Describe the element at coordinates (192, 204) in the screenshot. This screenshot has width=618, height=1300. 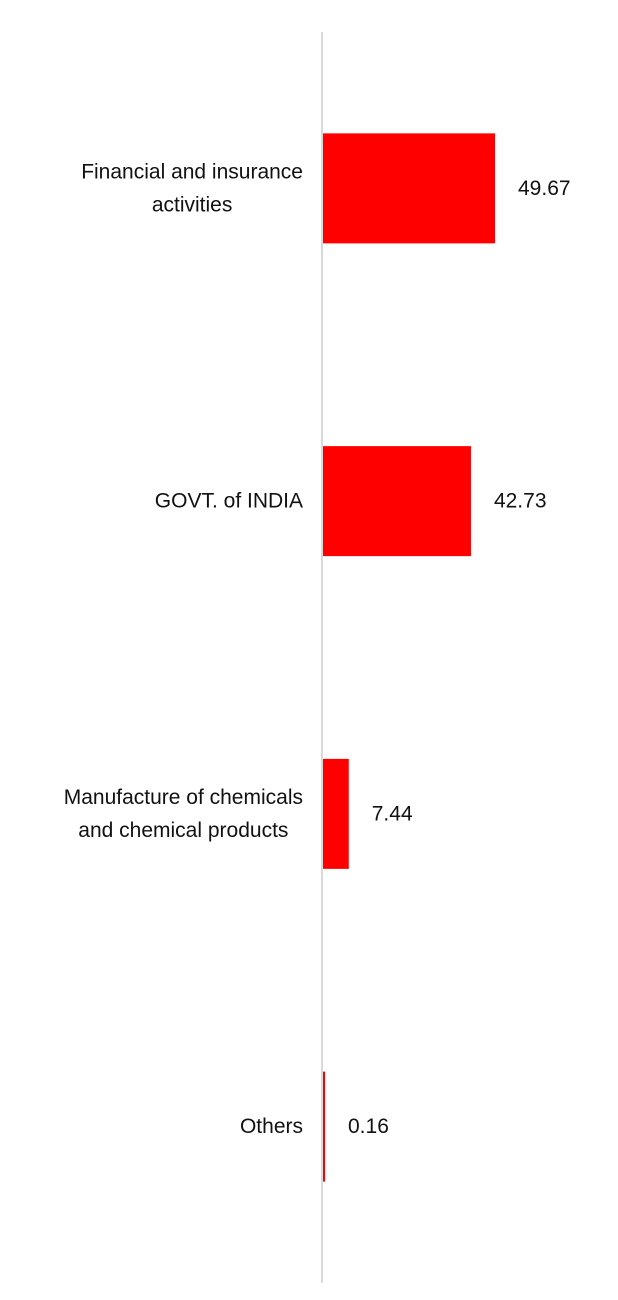
I see `category-tick-label: activities` at that location.